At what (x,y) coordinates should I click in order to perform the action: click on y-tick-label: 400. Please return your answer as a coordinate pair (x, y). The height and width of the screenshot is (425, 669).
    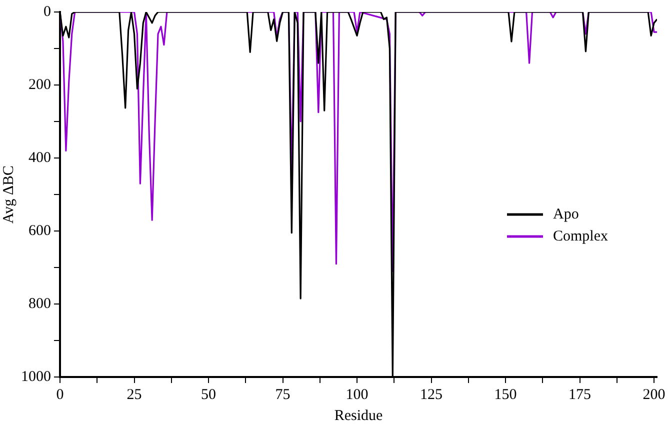
    Looking at the image, I should click on (39, 158).